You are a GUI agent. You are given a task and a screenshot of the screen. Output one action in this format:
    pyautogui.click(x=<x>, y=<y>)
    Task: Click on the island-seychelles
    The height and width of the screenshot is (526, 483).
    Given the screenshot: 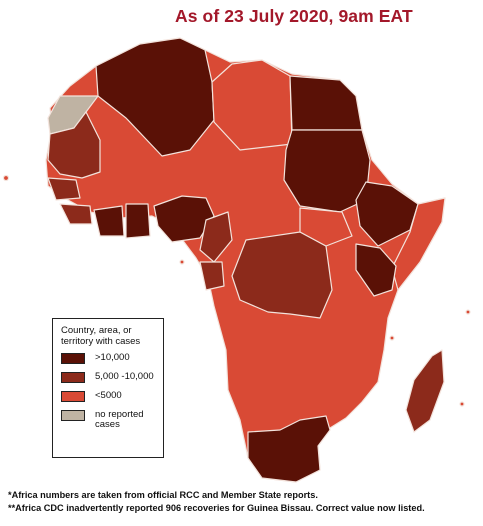 What is the action you would take?
    pyautogui.click(x=468, y=312)
    